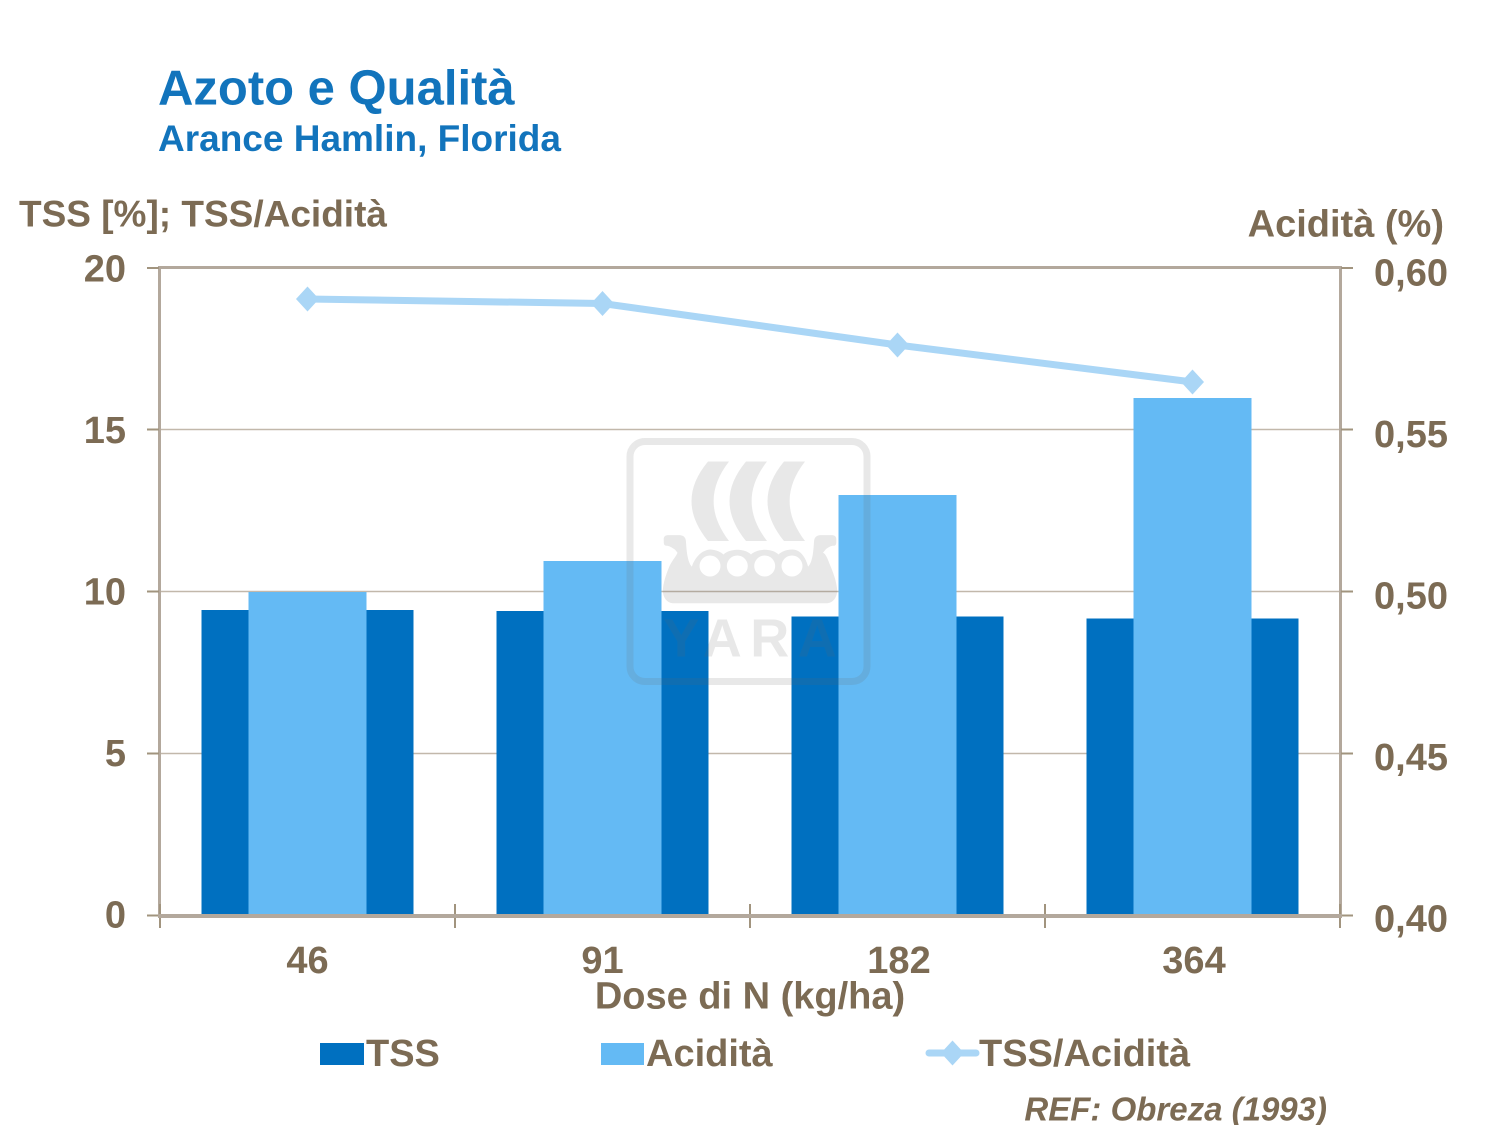  What do you see at coordinates (403, 1054) in the screenshot?
I see `svg-text: TSS` at bounding box center [403, 1054].